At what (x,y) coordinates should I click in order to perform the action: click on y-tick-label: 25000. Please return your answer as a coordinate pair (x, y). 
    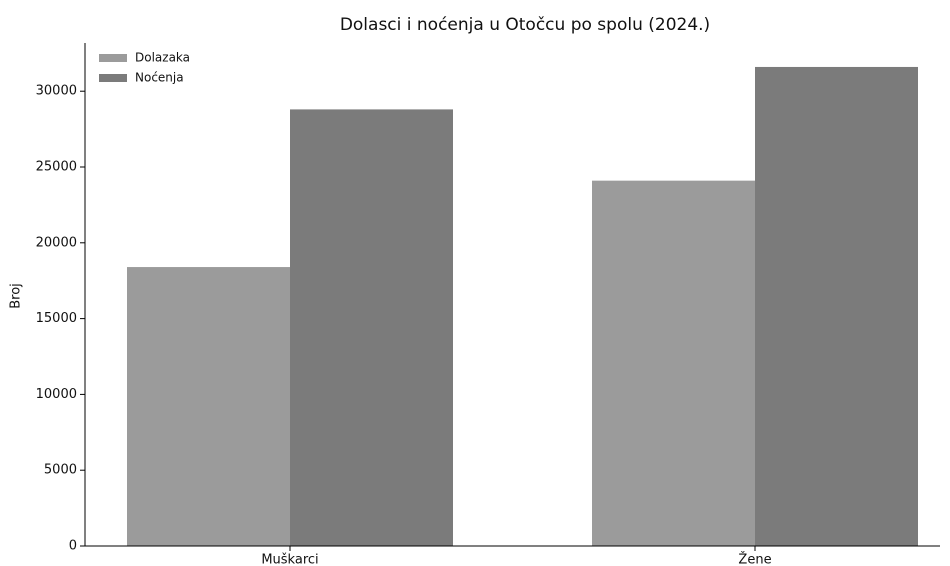
    Looking at the image, I should click on (56, 167).